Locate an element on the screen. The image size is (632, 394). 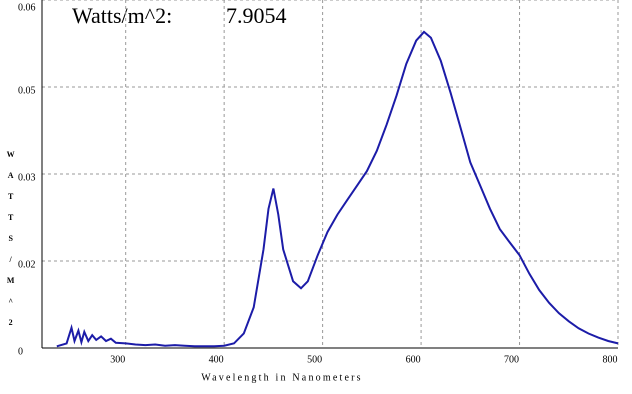
annotation-label: Watts/m^2: is located at coordinates (122, 15).